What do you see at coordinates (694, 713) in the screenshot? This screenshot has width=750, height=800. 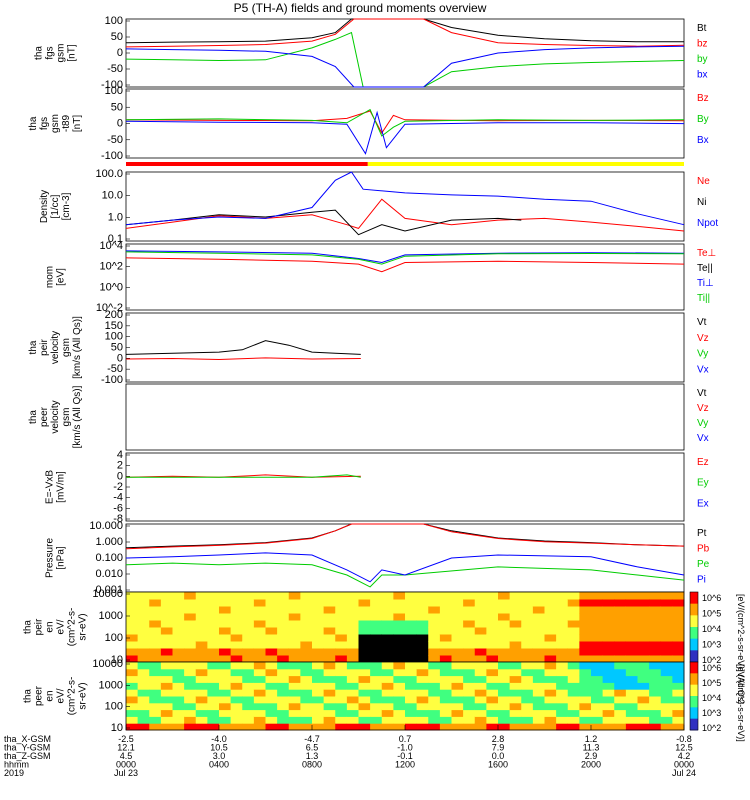 I see `colorbar-segment` at bounding box center [694, 713].